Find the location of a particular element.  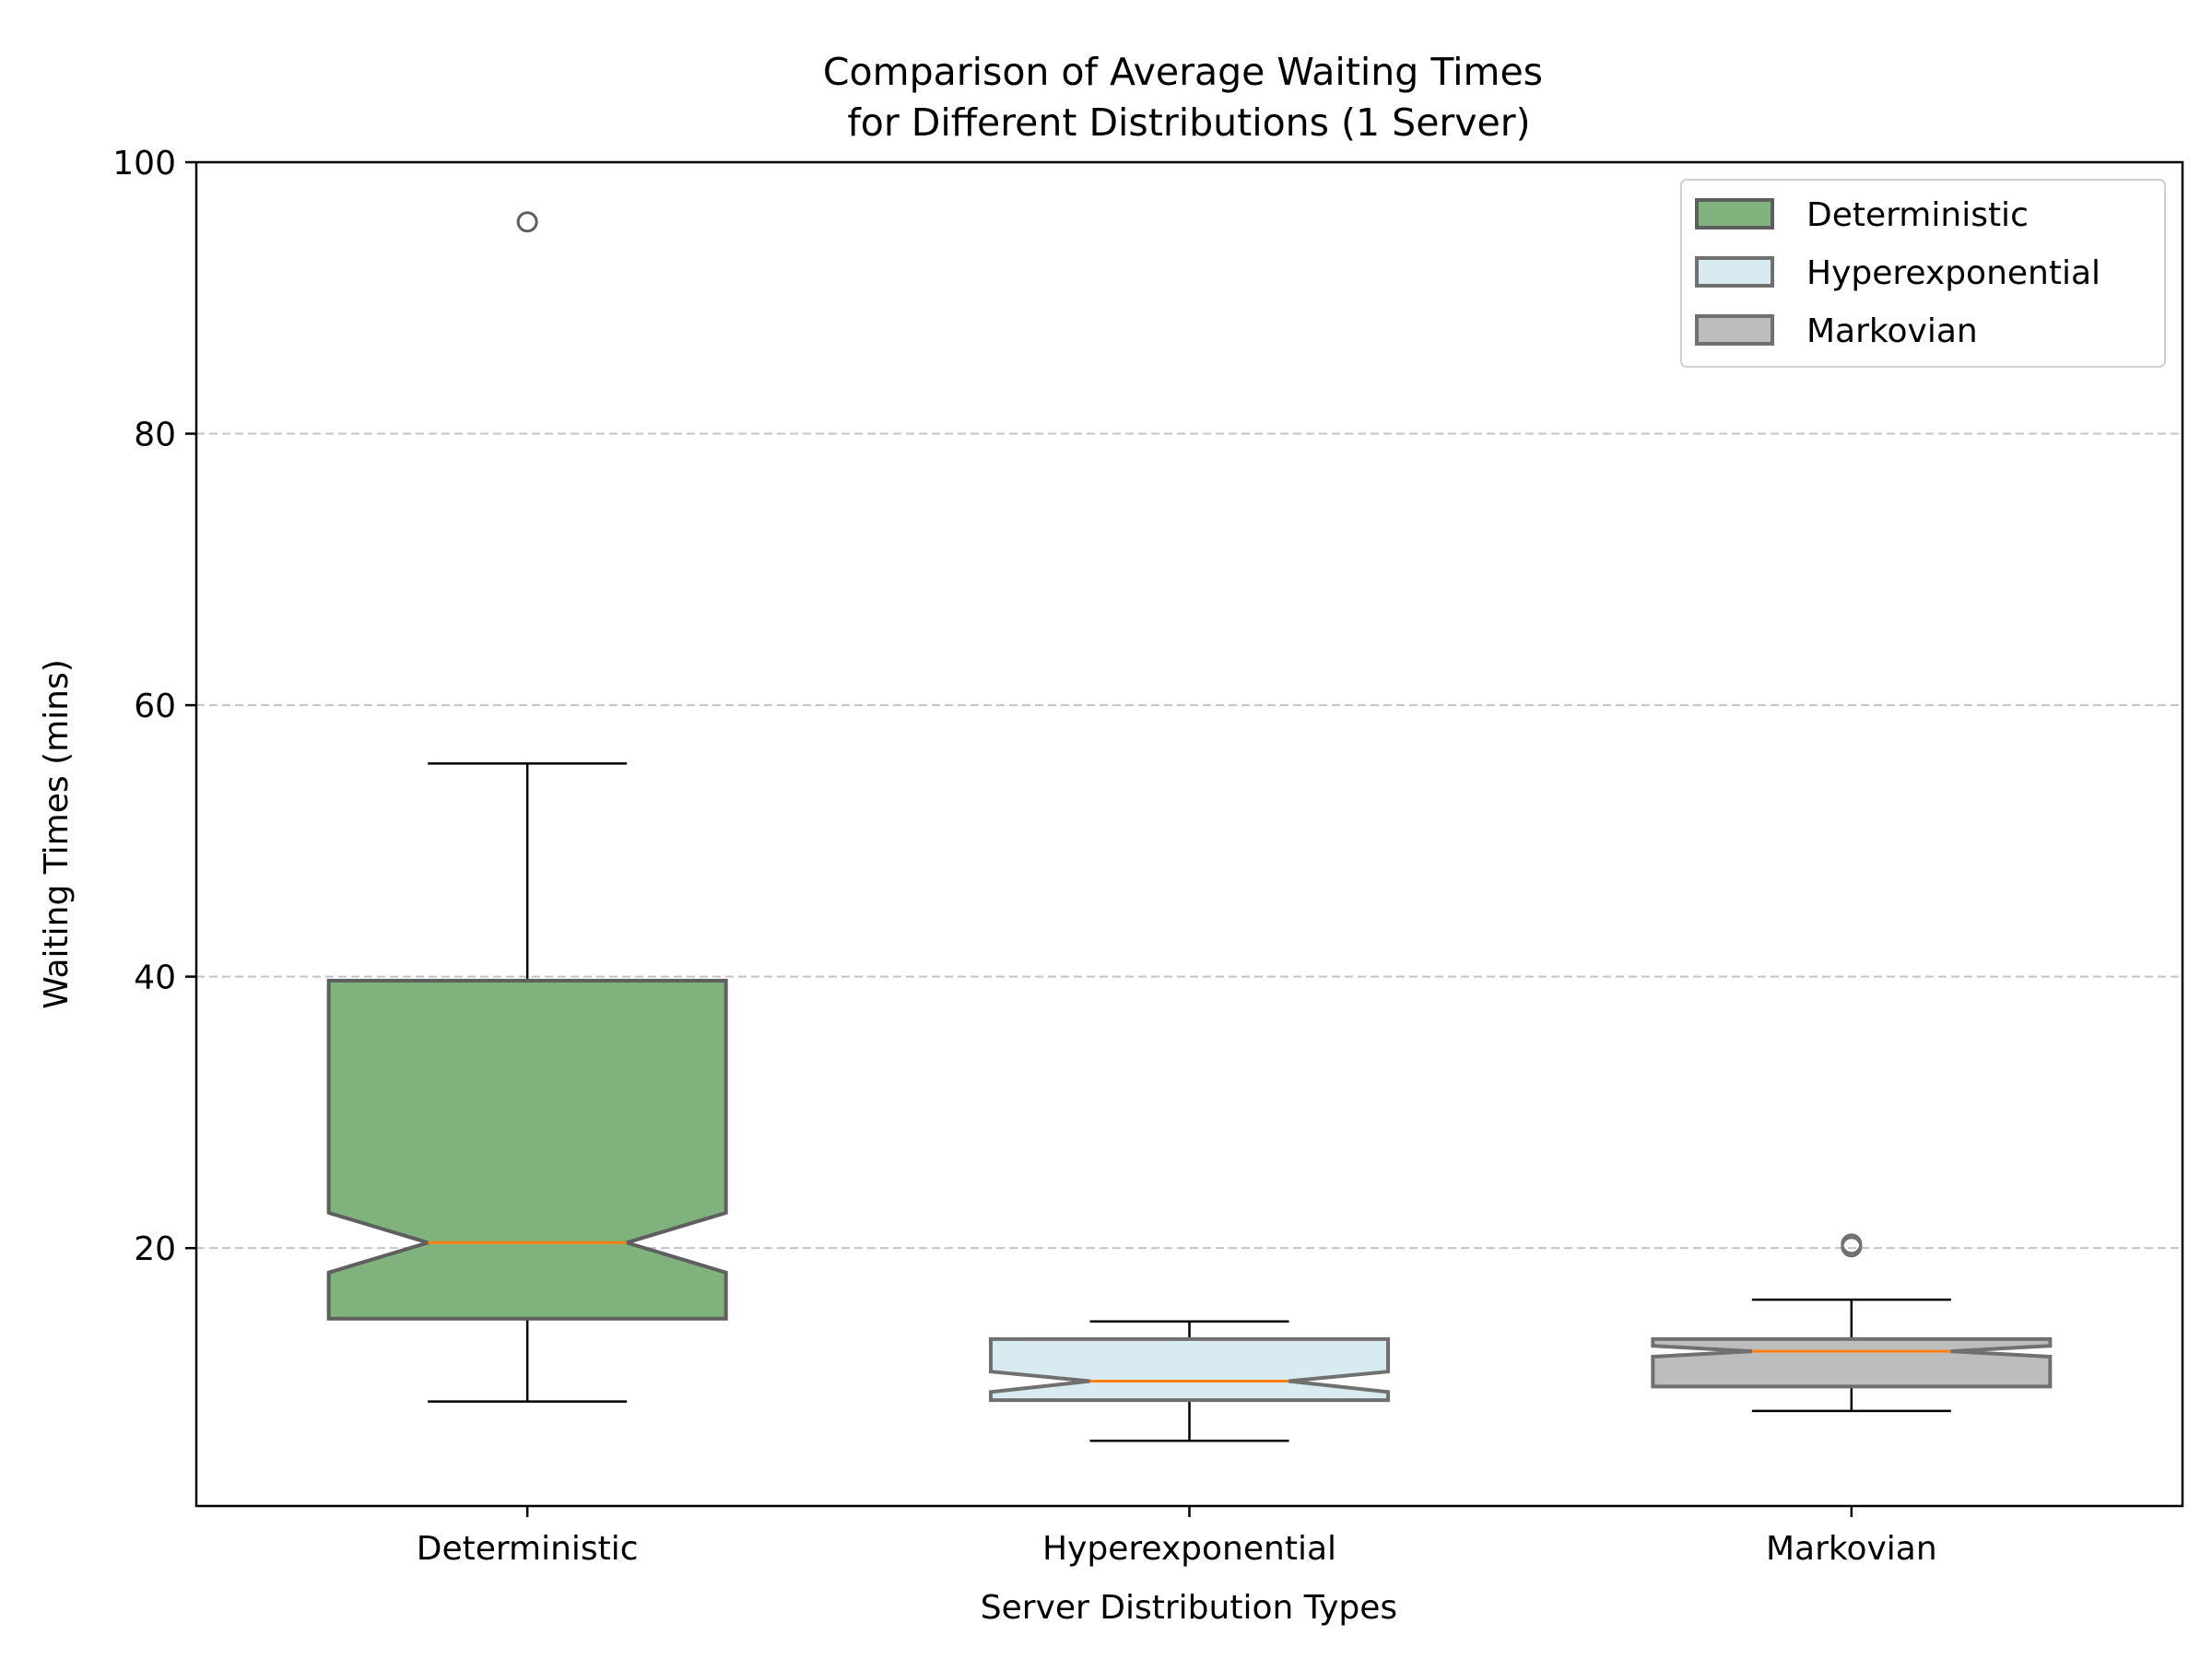

x-tick-label: Deterministic is located at coordinates (528, 1549).